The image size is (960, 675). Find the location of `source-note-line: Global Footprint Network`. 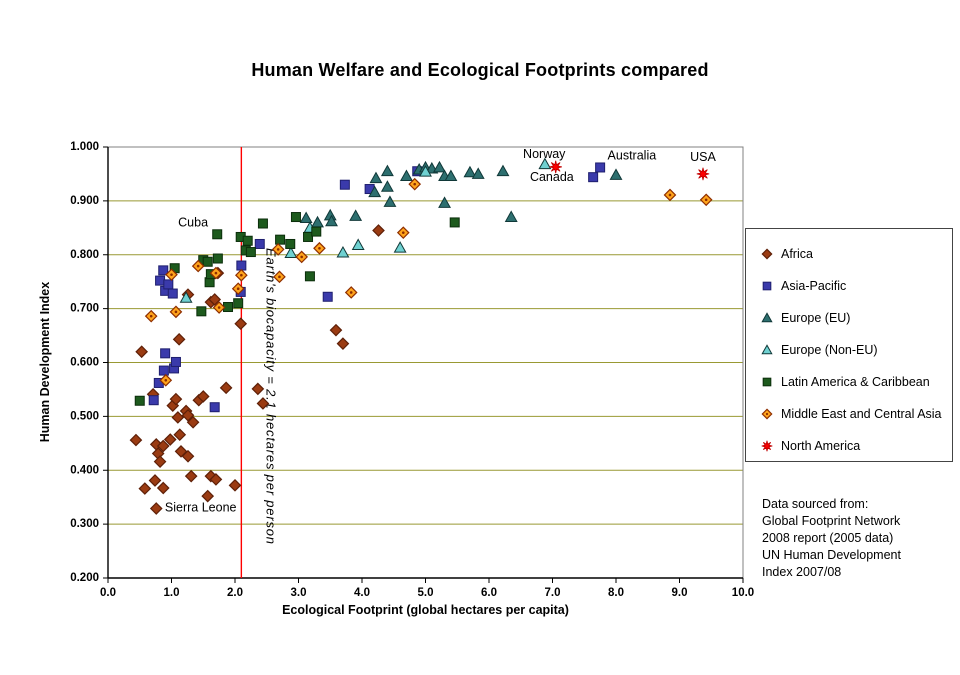

source-note-line: Global Footprint Network is located at coordinates (831, 521).